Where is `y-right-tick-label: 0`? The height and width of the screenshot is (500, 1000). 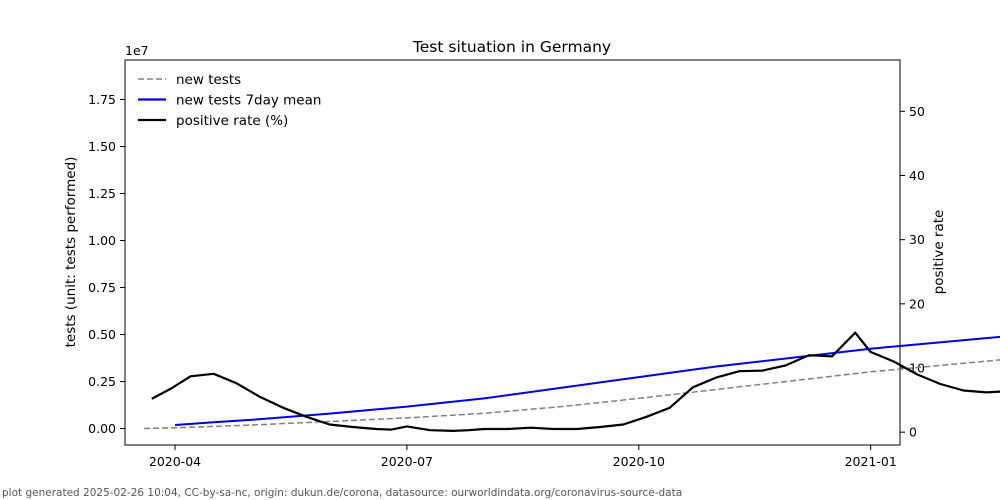
y-right-tick-label: 0 is located at coordinates (913, 432).